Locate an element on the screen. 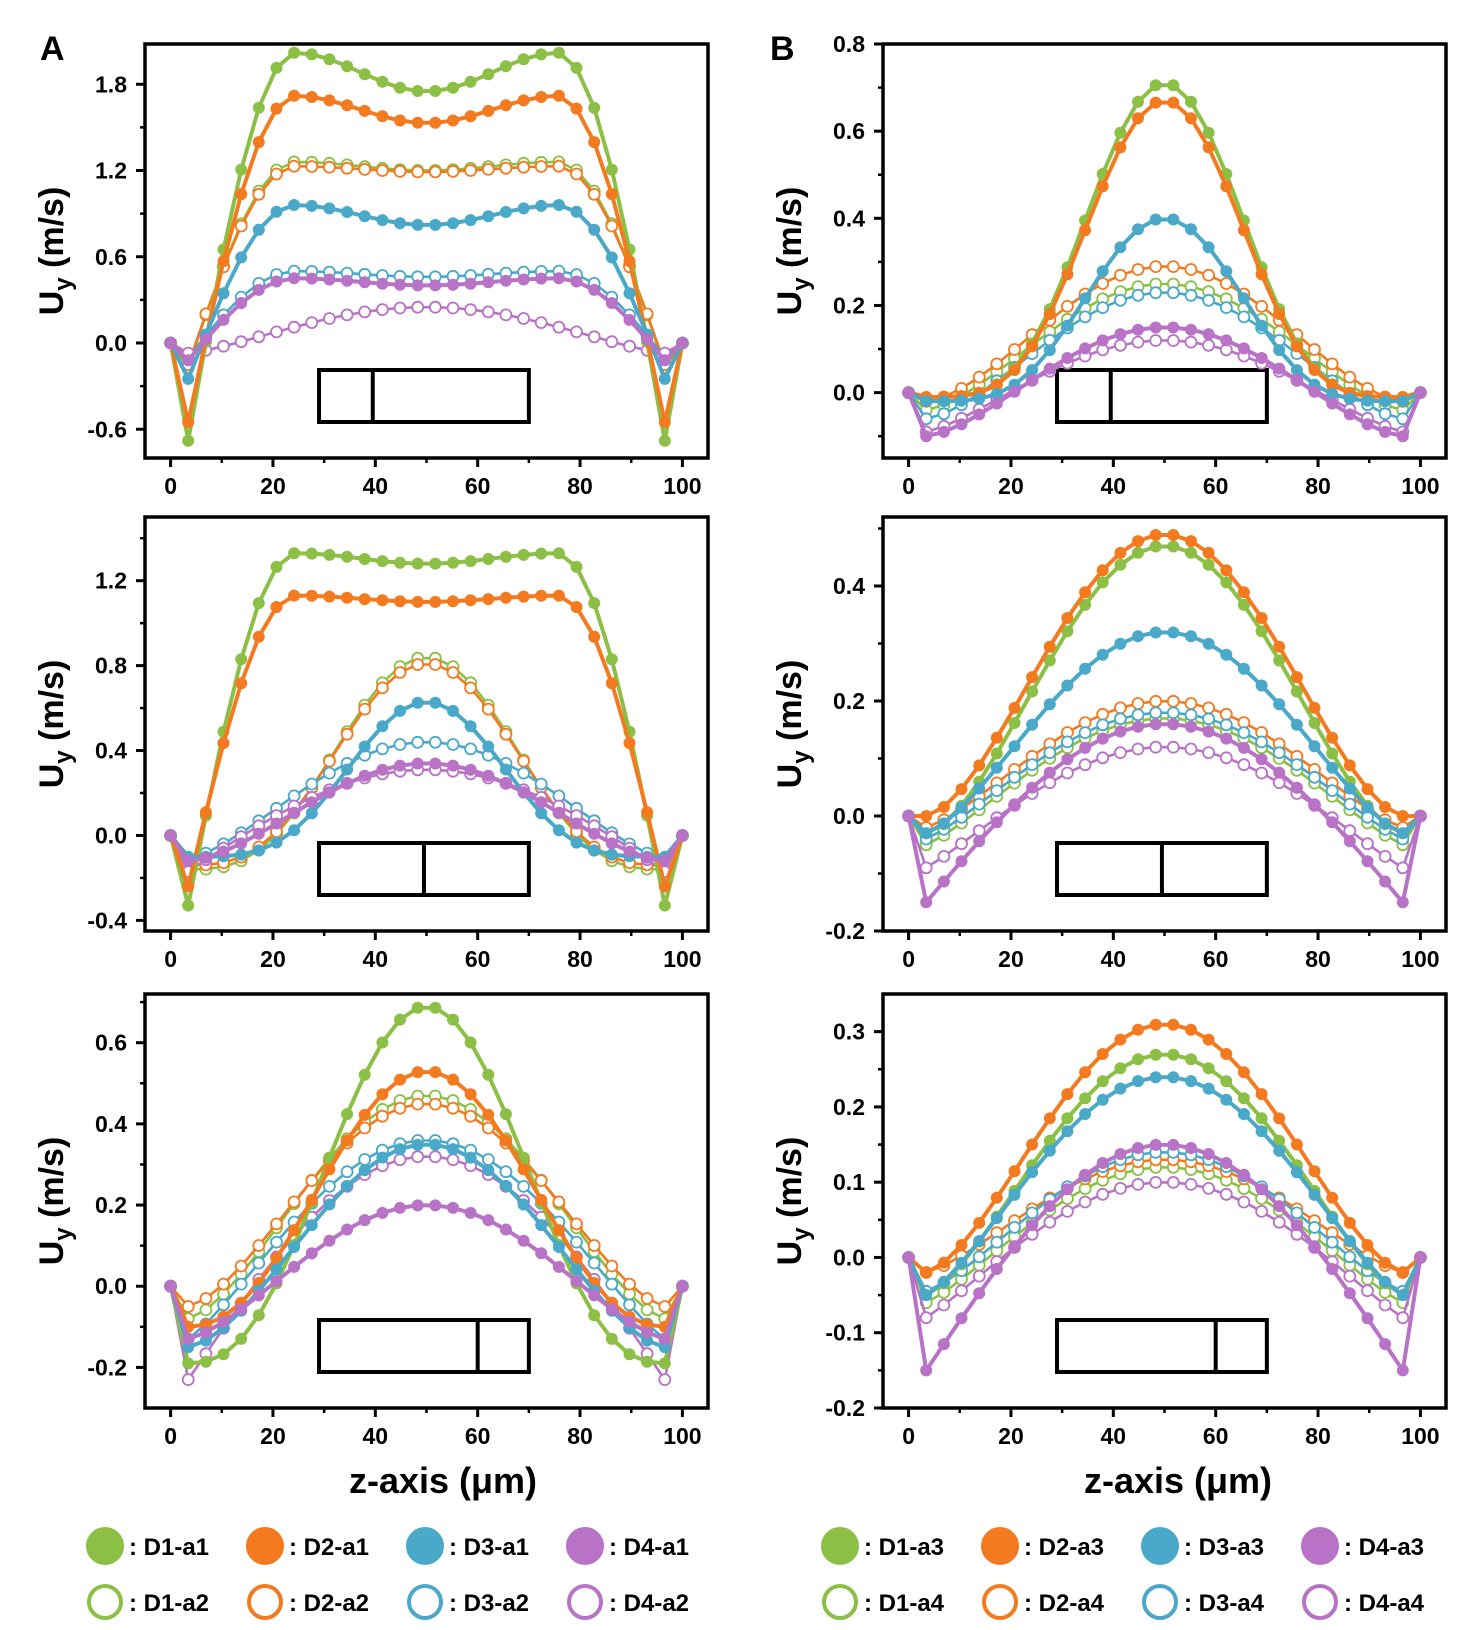  y-axis-label-main: U is located at coordinates (52, 303).